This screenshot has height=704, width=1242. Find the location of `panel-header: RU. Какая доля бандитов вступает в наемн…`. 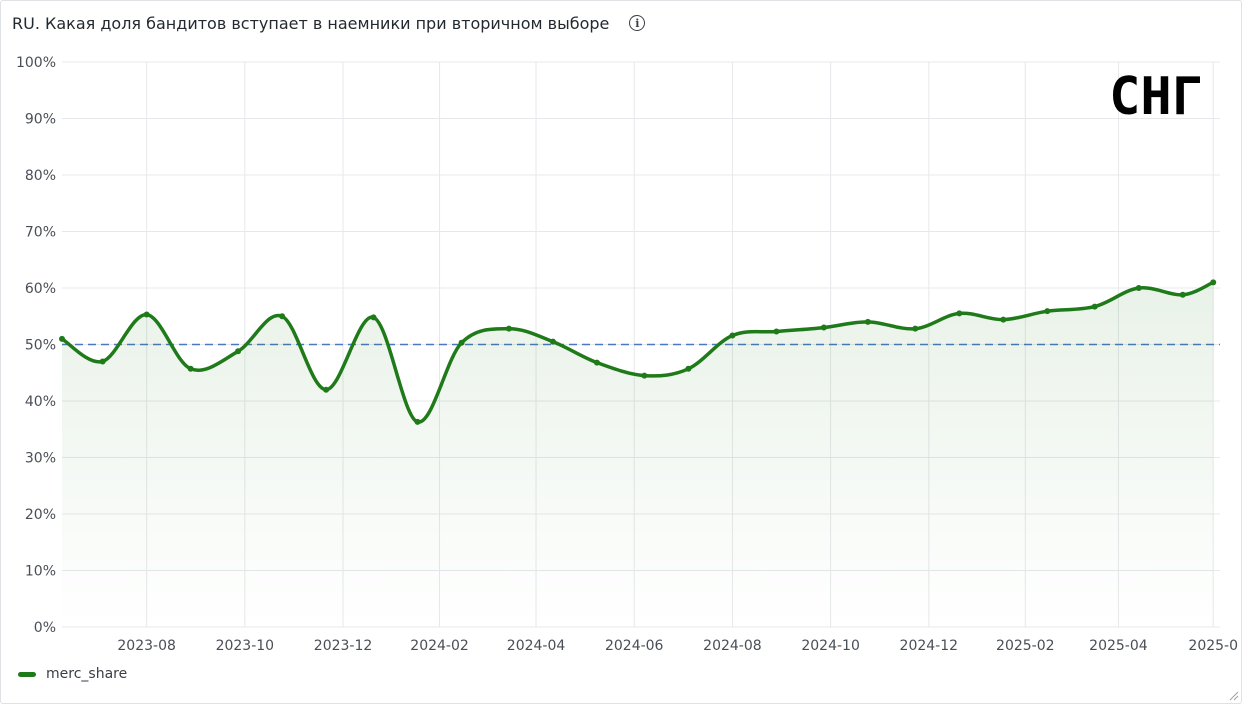

panel-header: RU. Какая доля бандитов вступает в наемн… is located at coordinates (329, 23).